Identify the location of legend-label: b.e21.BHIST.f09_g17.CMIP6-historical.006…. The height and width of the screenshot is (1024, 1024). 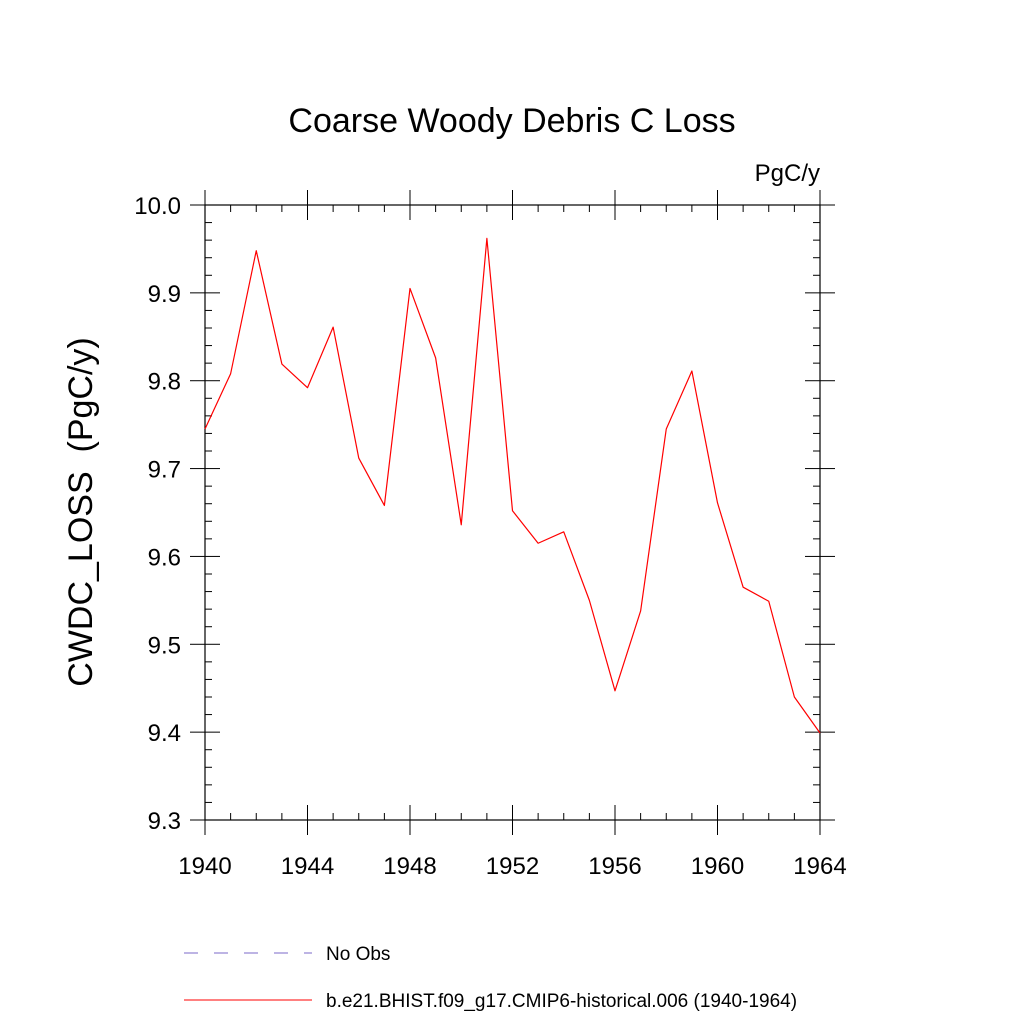
(561, 1001).